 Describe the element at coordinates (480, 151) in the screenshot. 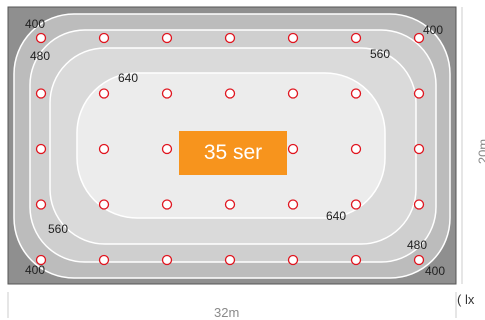

I see `height-dimension-label: 20m` at that location.